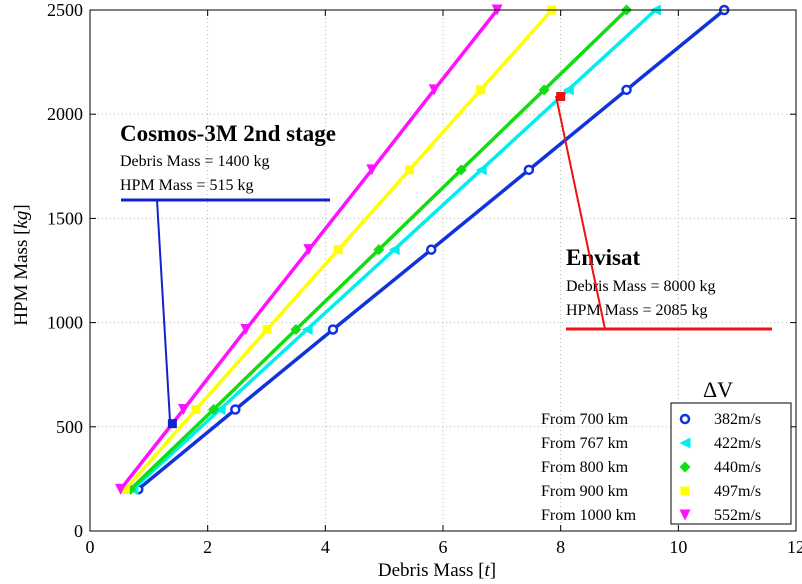 Image resolution: width=802 pixels, height=584 pixels. What do you see at coordinates (651, 419) in the screenshot?
I see `legend-item: From 700 km 382m/s` at bounding box center [651, 419].